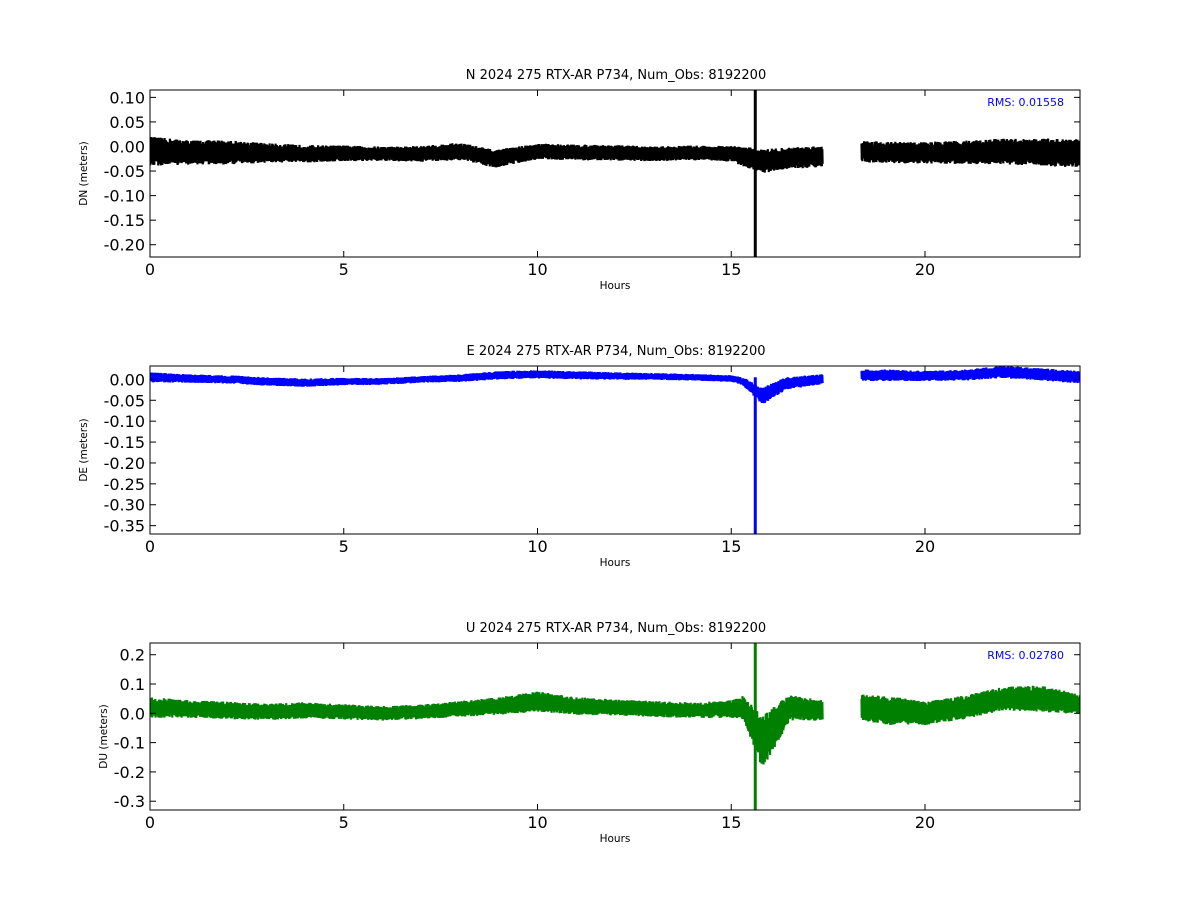 This screenshot has height=900, width=1200. I want to click on y-tick-label: 0.2, so click(132, 655).